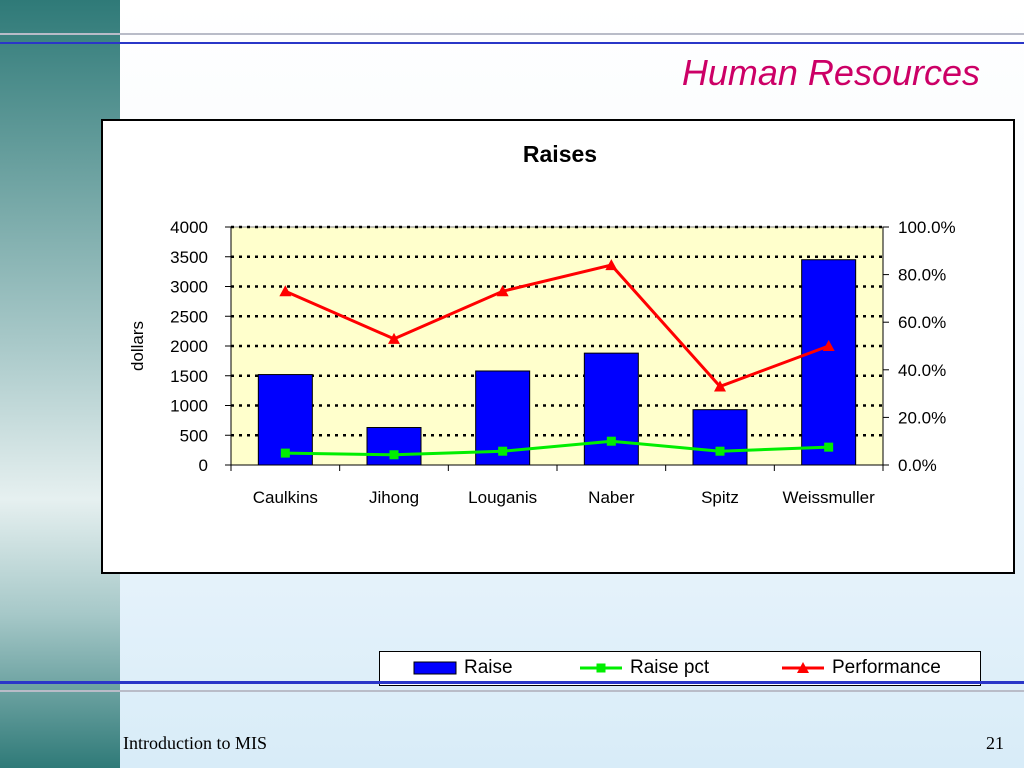  I want to click on chart-legend: Raise Raise pct Performance, so click(680, 668).